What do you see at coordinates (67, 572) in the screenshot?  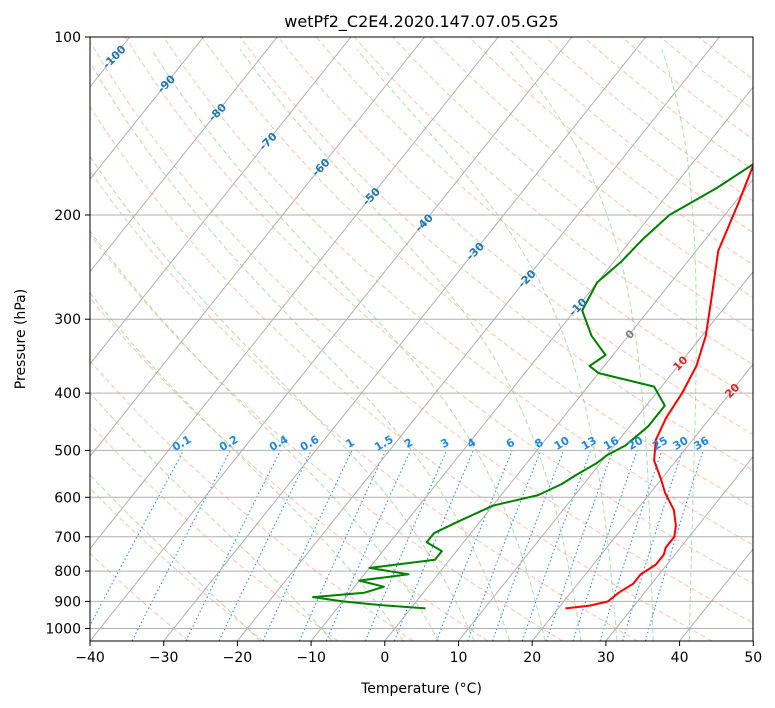 I see `y-tick-label: 800` at bounding box center [67, 572].